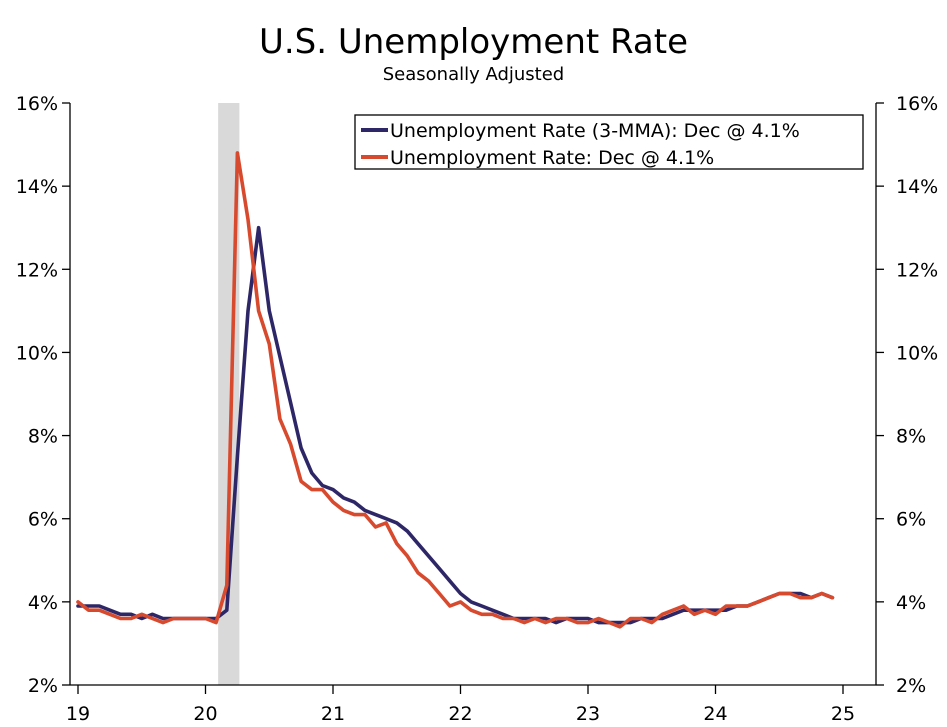 This screenshot has width=947, height=727. What do you see at coordinates (460, 714) in the screenshot?
I see `x-tick-label: 22` at bounding box center [460, 714].